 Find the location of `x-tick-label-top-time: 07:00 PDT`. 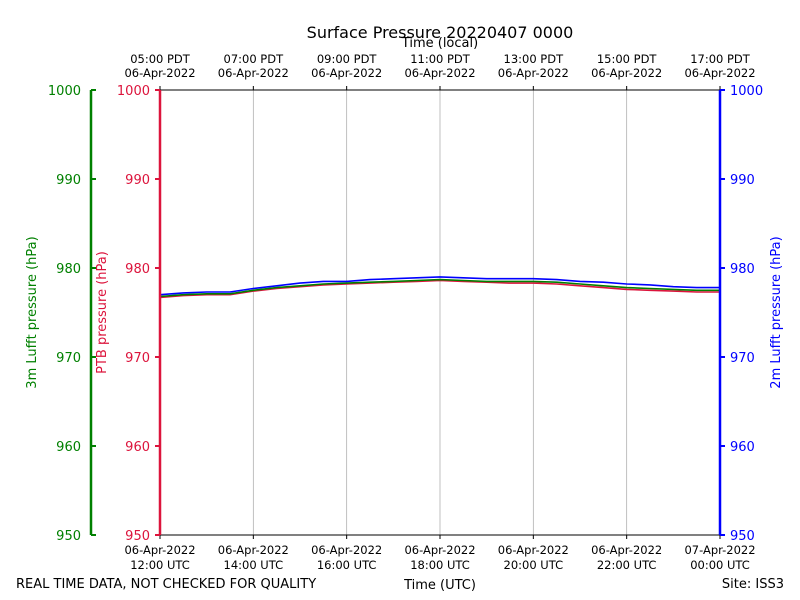

x-tick-label-top-time: 07:00 PDT is located at coordinates (254, 59).